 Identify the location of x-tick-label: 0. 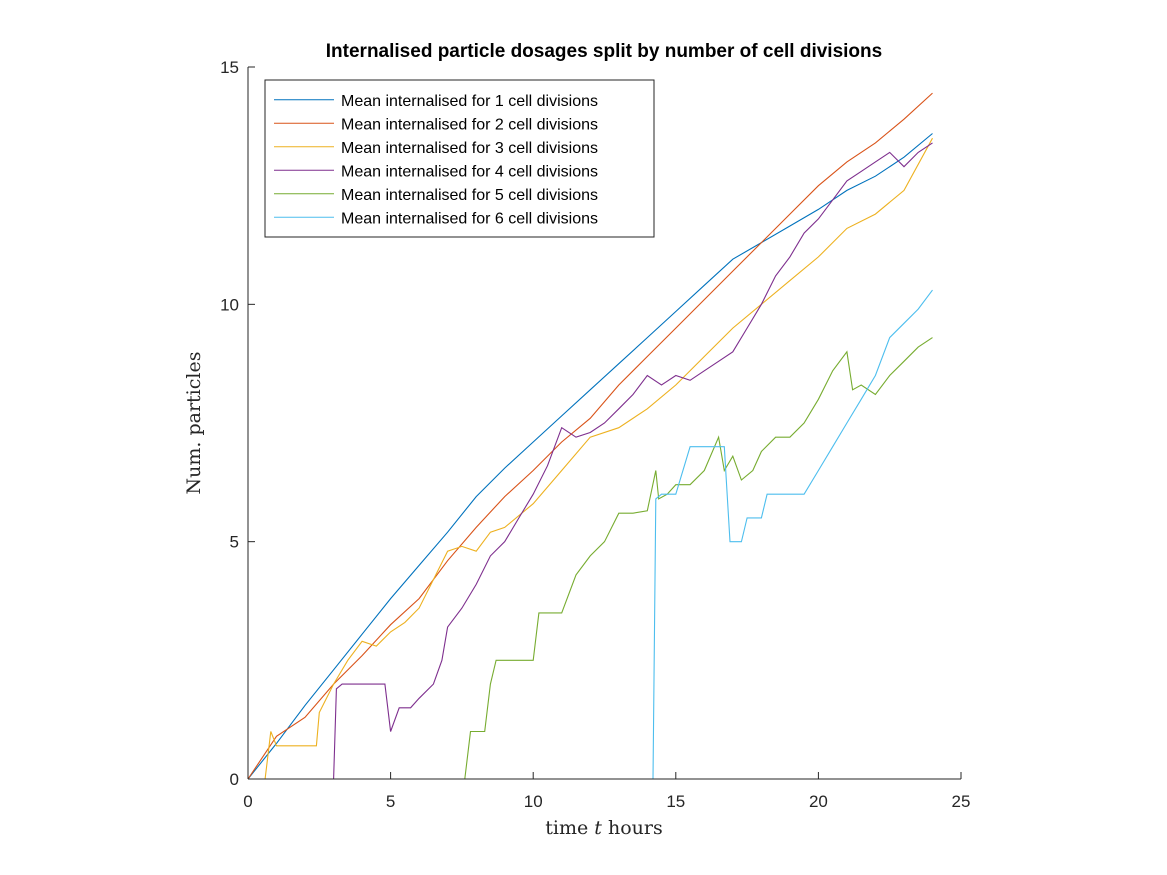
(247, 801).